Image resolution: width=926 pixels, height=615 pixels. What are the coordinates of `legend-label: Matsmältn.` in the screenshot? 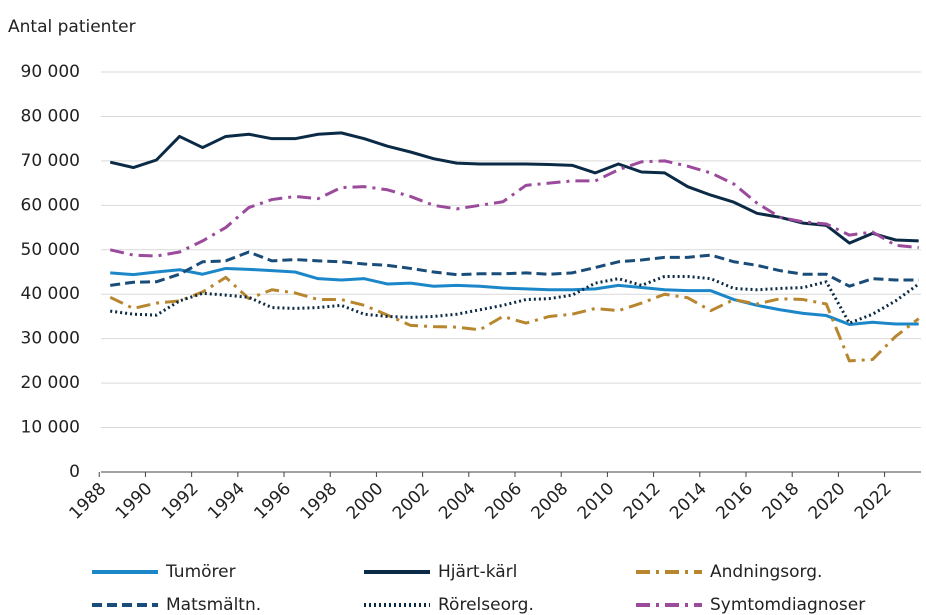 It's located at (213, 605).